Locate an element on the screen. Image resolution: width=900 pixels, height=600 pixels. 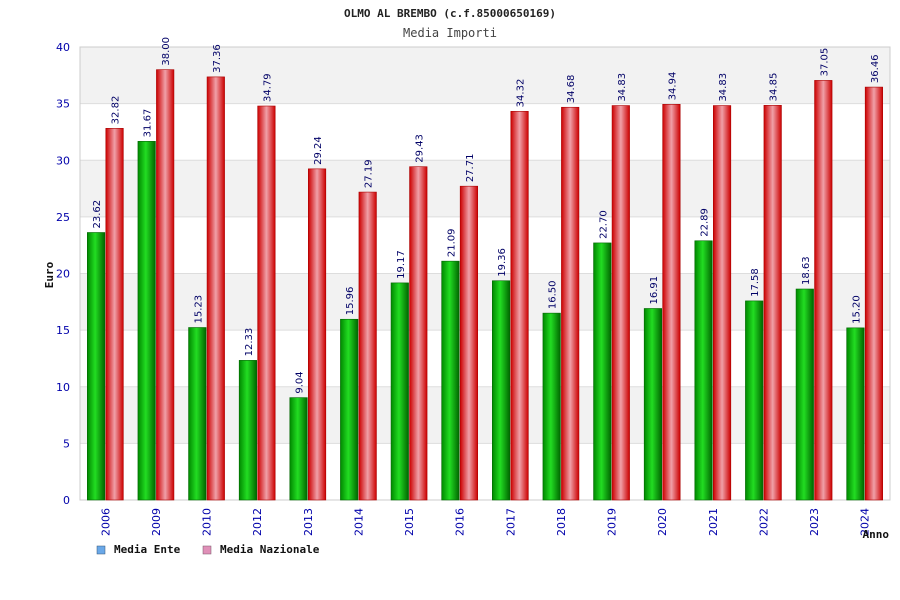
x-tick-label-2017: 2017 is located at coordinates (510, 522).